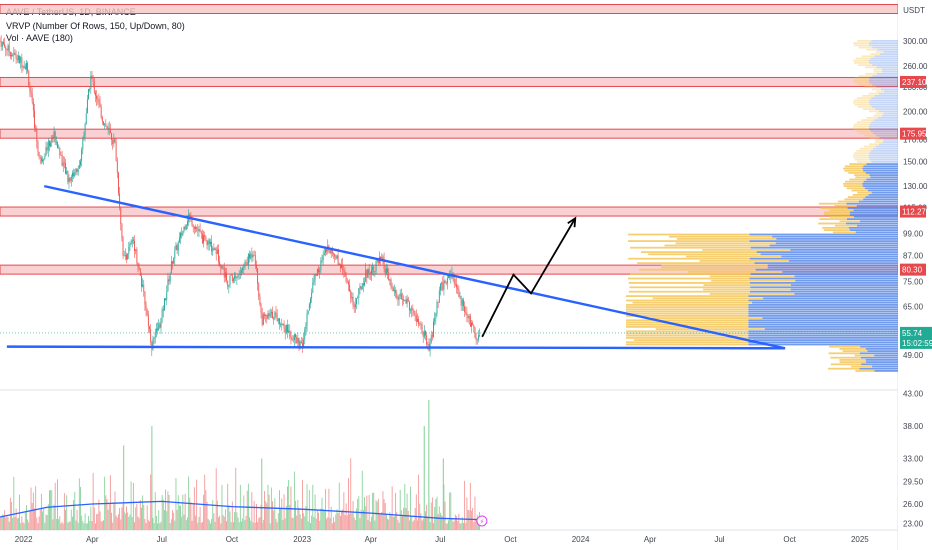  Describe the element at coordinates (95, 26) in the screenshot. I see `vrvp-indicator-label: VRVP (Number Of Rows, 150, Up/Down, 80)` at that location.